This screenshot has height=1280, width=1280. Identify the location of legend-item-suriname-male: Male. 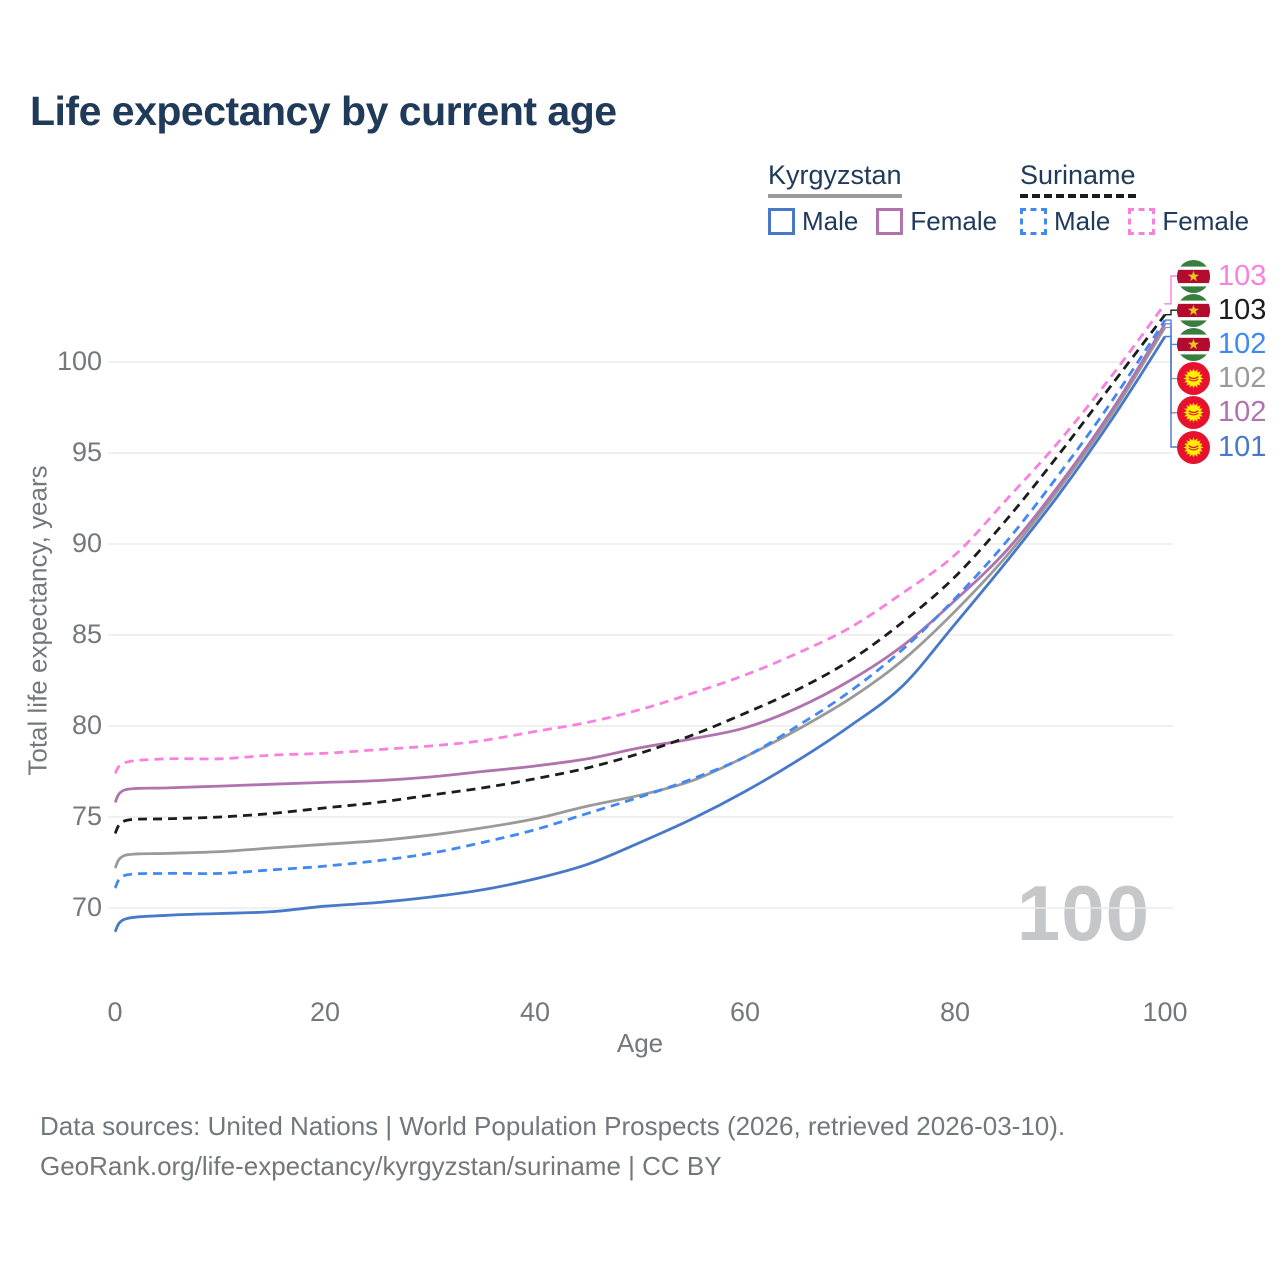
(1065, 221).